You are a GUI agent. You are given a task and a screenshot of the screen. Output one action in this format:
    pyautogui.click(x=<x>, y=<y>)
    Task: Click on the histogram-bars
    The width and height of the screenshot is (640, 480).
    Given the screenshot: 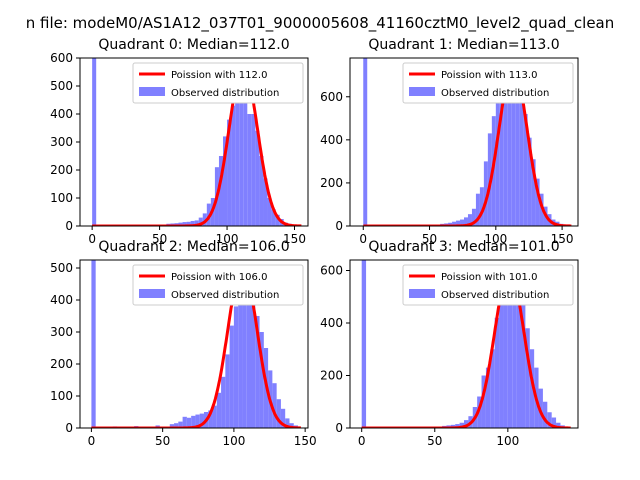 What is the action you would take?
    pyautogui.click(x=195, y=344)
    